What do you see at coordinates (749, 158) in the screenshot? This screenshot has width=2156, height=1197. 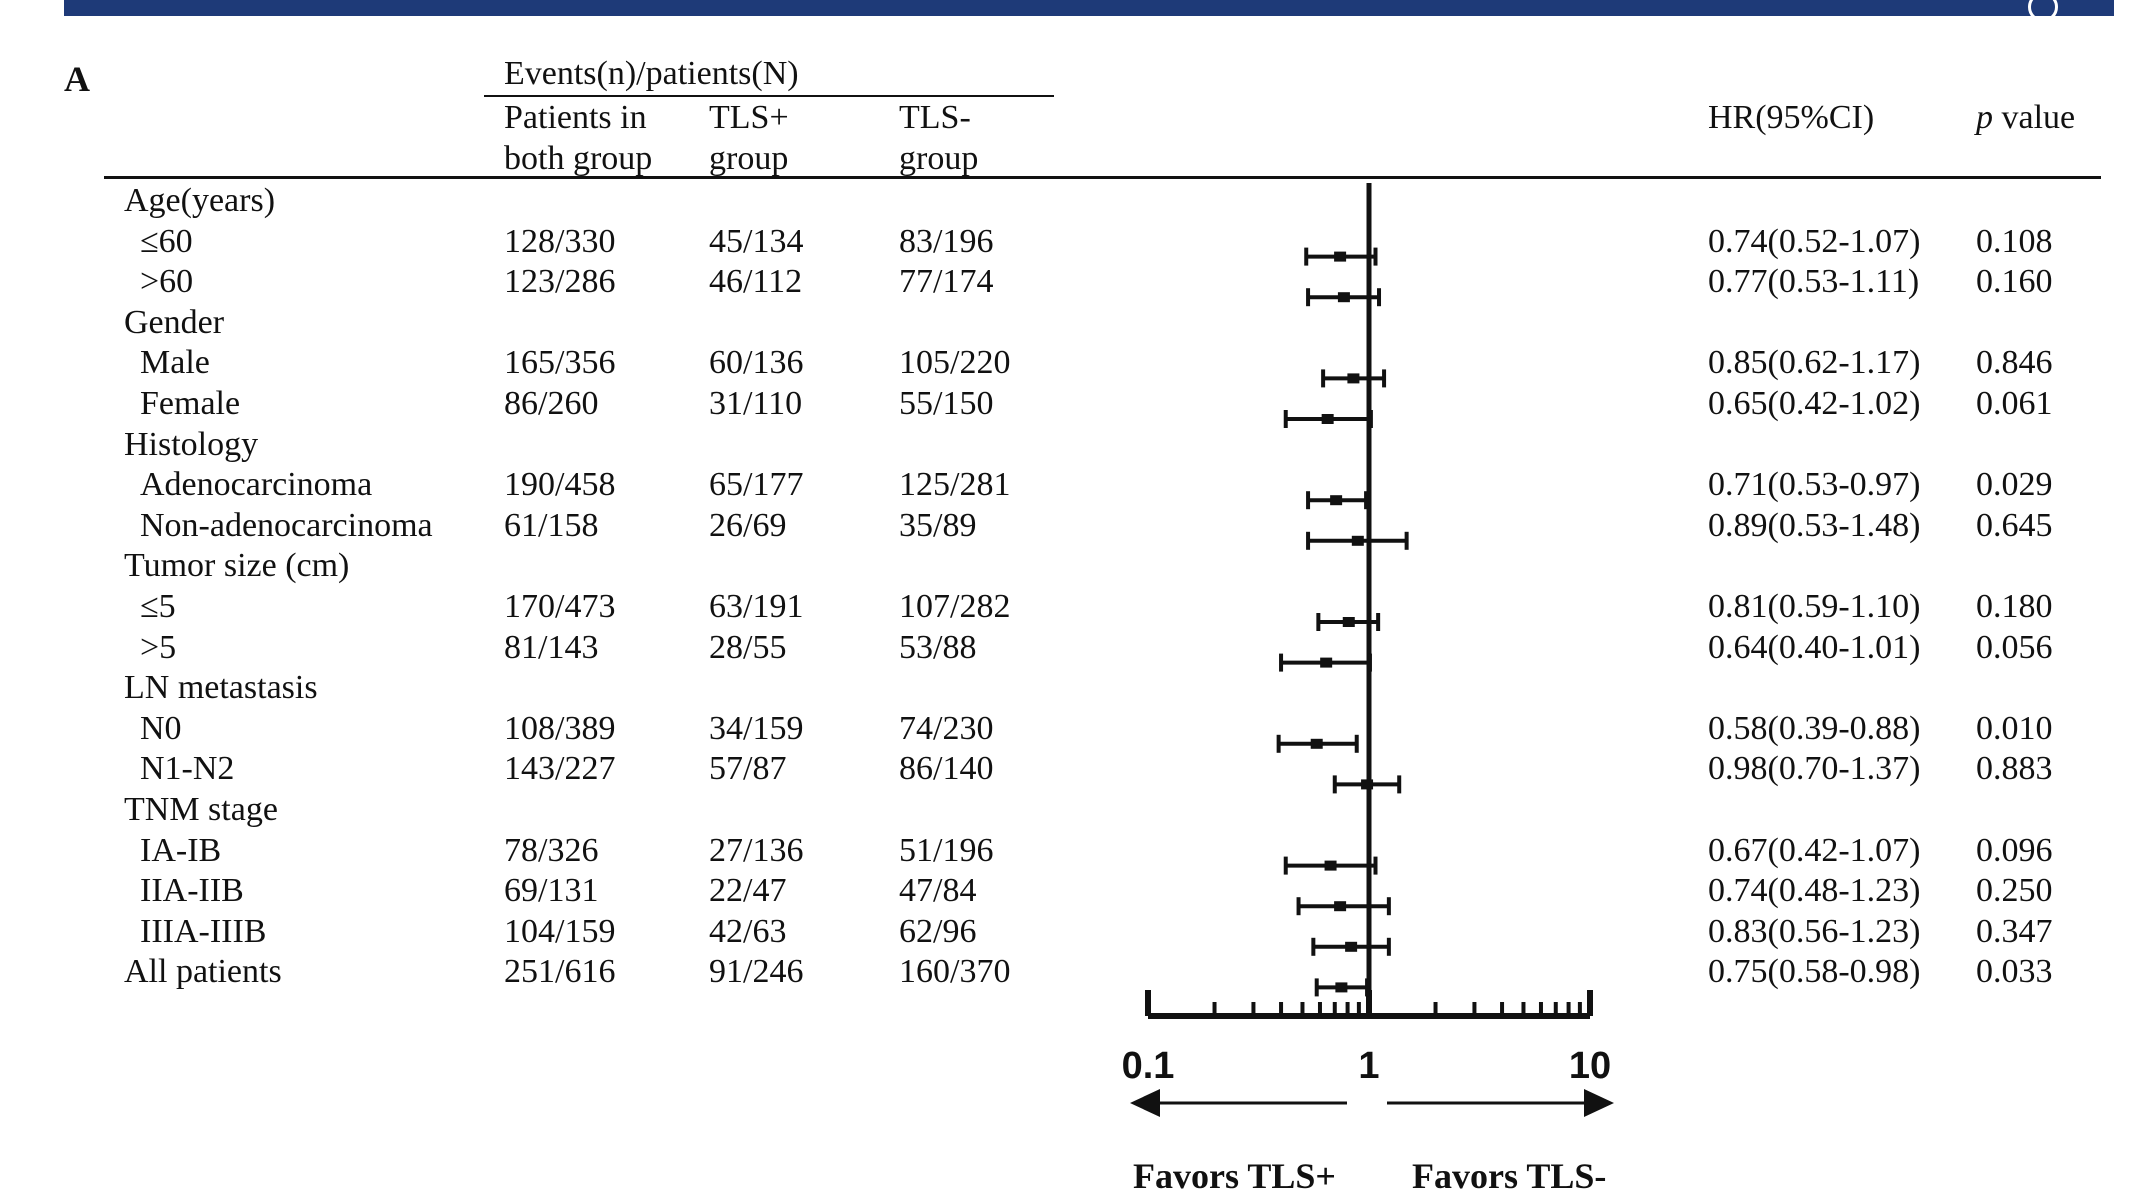 I see `col-header-tls-pos-line2: group` at bounding box center [749, 158].